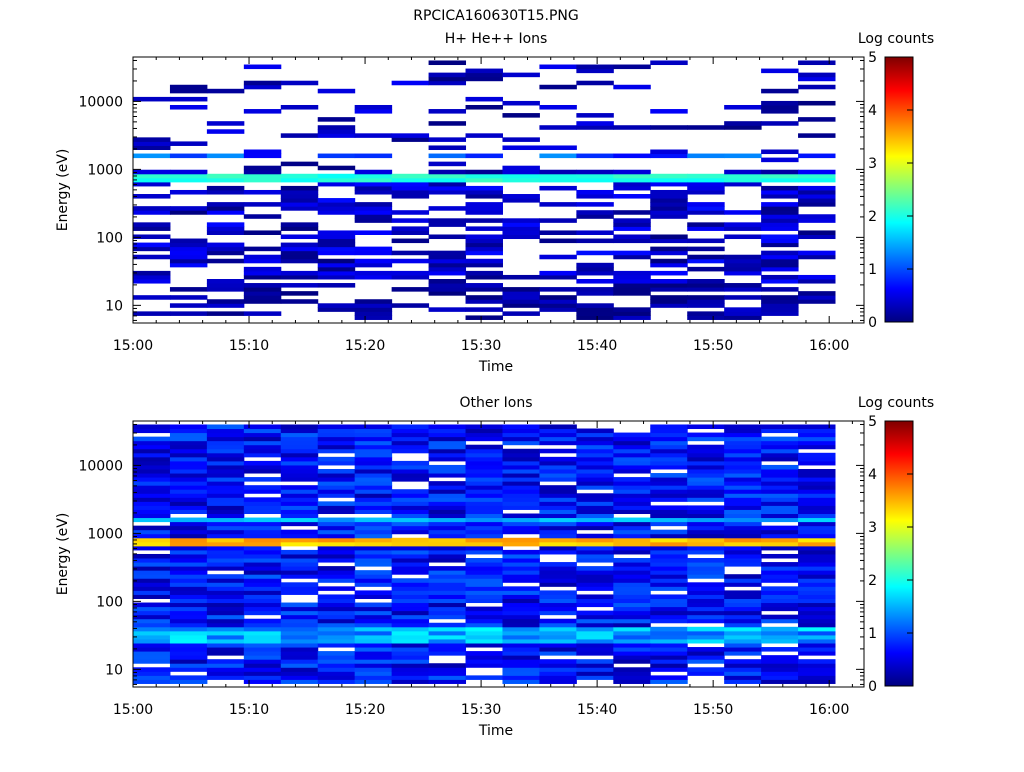 This screenshot has height=772, width=1024. Describe the element at coordinates (872, 217) in the screenshot. I see `colorbar-tick-label: 2` at that location.